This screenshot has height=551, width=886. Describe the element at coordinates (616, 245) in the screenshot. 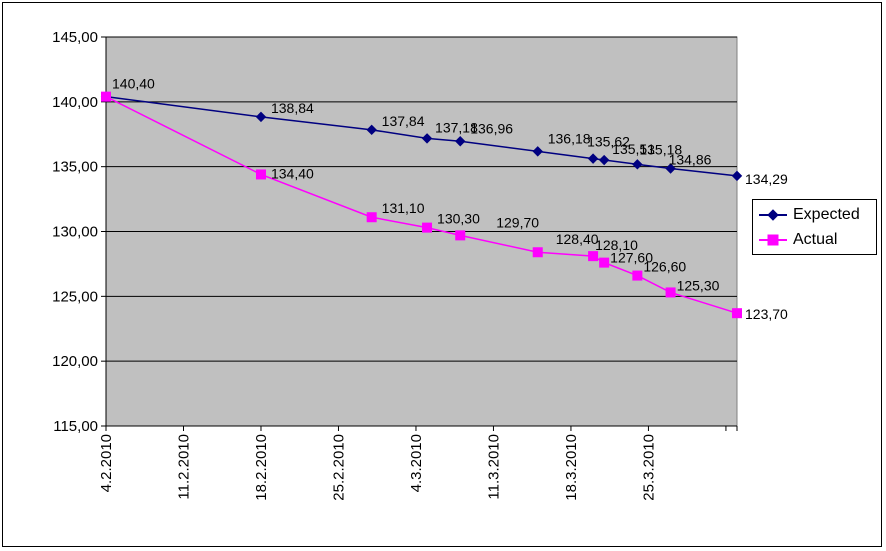

I see `data-label-actual: 128,10` at that location.